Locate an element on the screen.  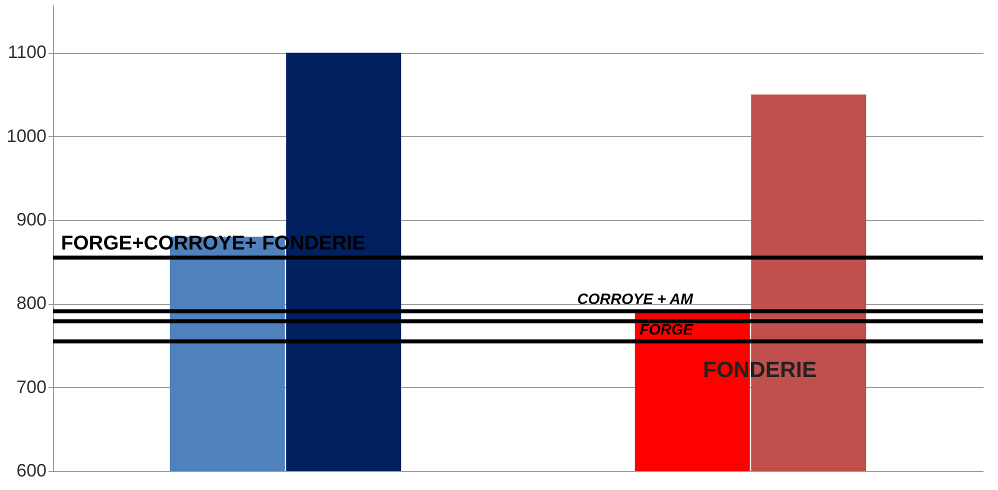
y-tick-label: 600 is located at coordinates (31, 470).